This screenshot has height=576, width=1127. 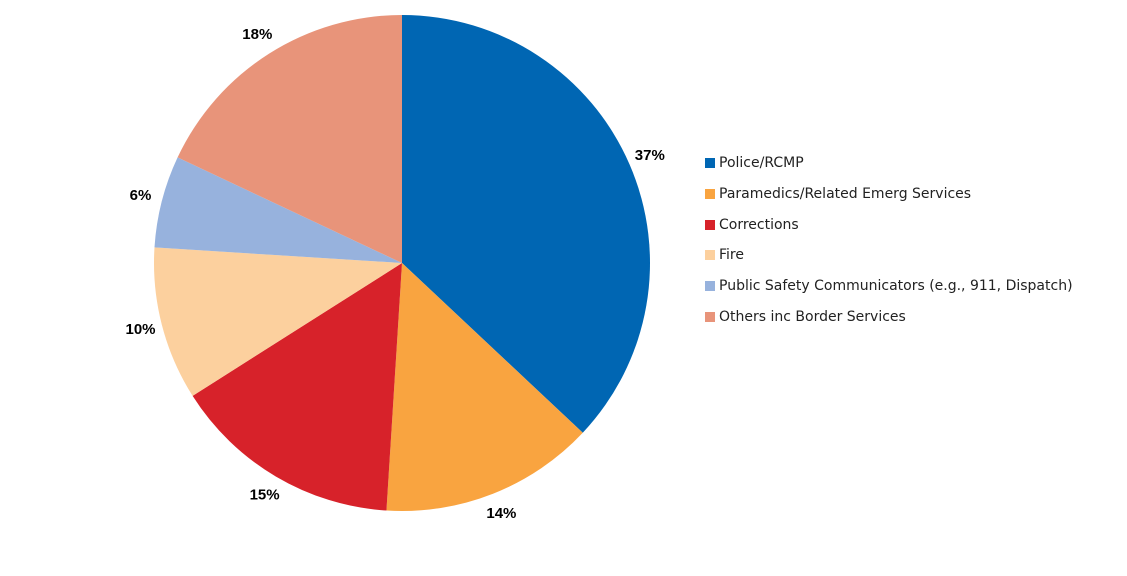 I want to click on pct-label-others-inc-border-services: 18%, so click(x=257, y=34).